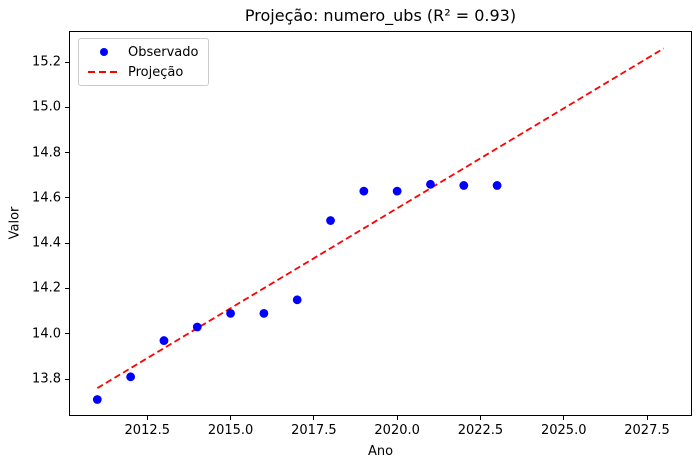 This screenshot has height=470, width=700. I want to click on x-tick-label: 2015.0, so click(230, 430).